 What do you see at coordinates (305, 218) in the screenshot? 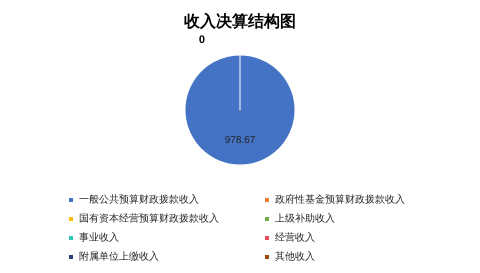
I see `legend-label: 上级补助收入` at bounding box center [305, 218].